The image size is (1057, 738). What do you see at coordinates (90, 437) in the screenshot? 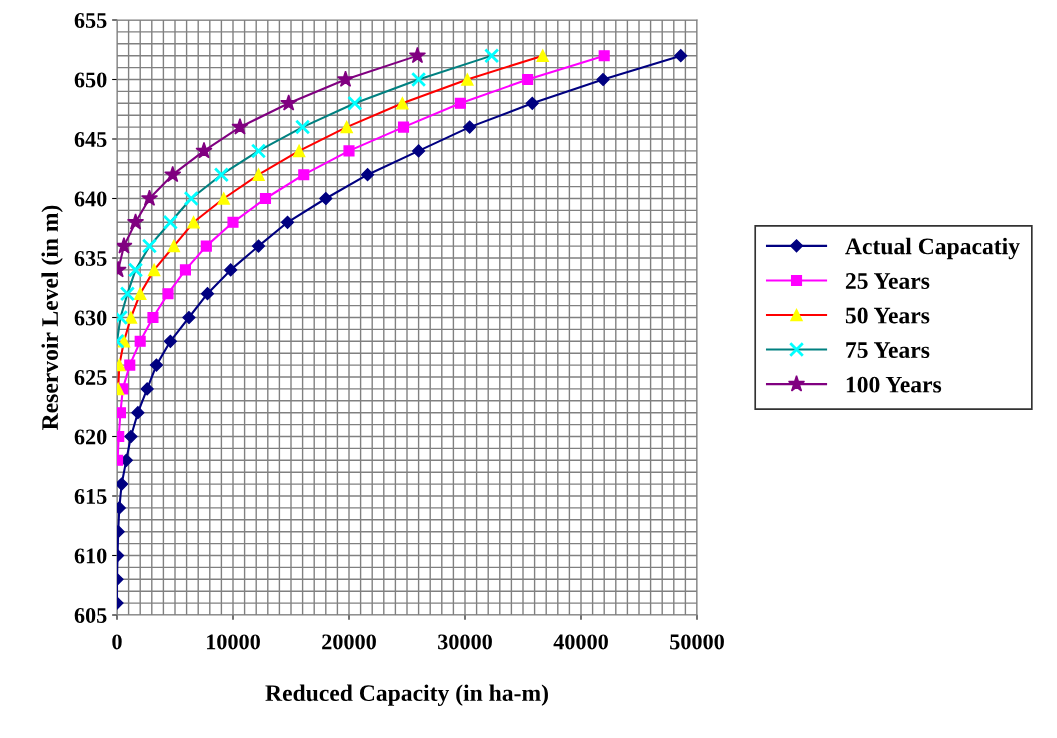
I see `y-tick-label: 620` at bounding box center [90, 437].